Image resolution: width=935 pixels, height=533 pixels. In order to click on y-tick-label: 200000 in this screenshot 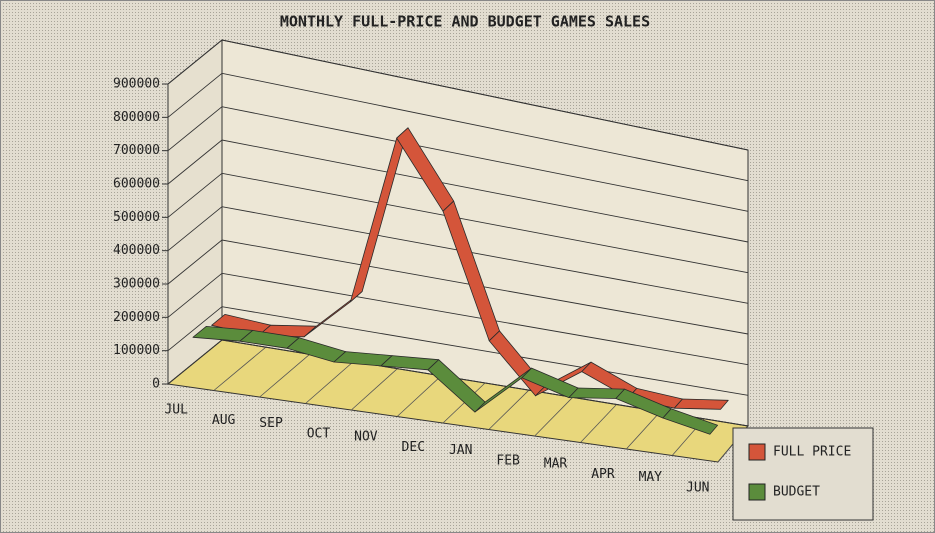, I will do `click(136, 317)`.